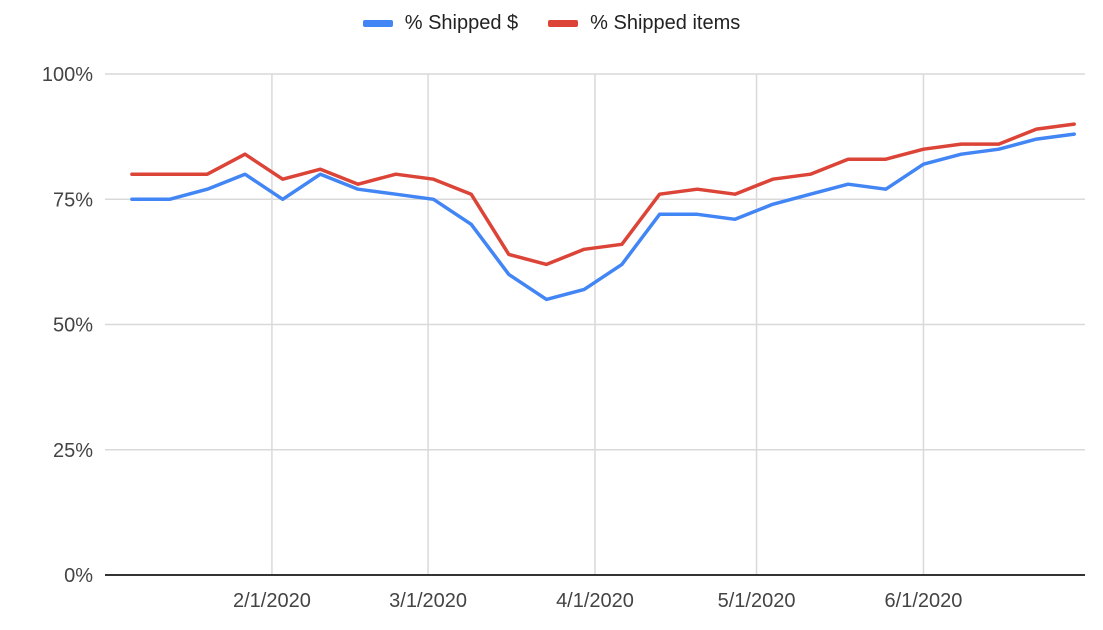 Image resolution: width=1103 pixels, height=630 pixels. What do you see at coordinates (73, 326) in the screenshot?
I see `y-tick-label: 50%` at bounding box center [73, 326].